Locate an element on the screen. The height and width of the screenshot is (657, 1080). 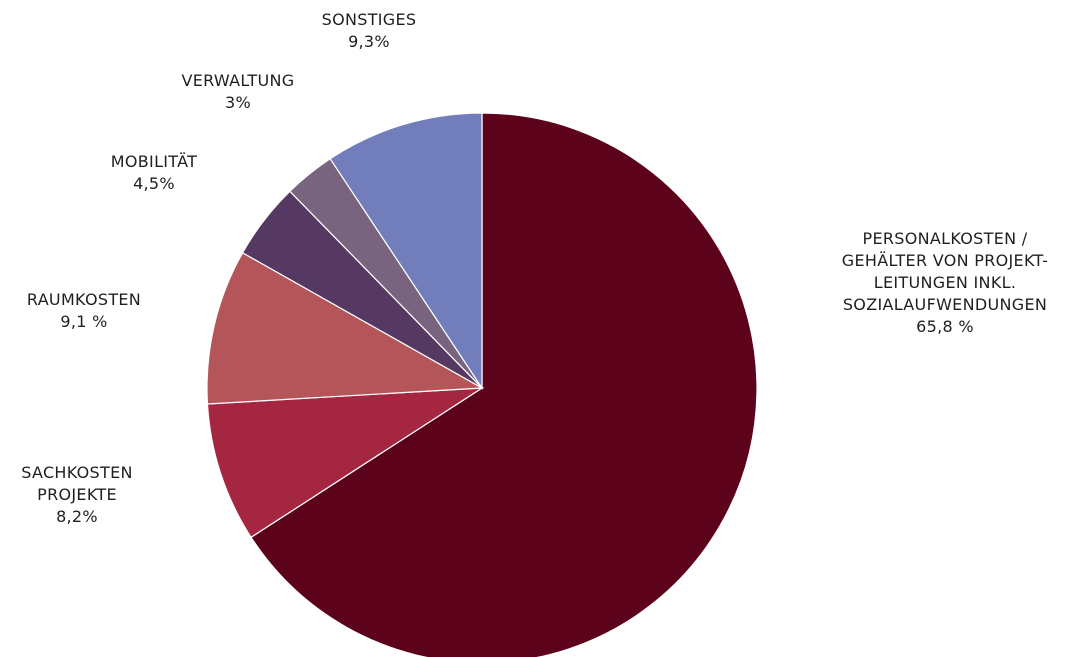
label-personal-line-2: GEHÄLTER VON PROJEKT- is located at coordinates (945, 260).